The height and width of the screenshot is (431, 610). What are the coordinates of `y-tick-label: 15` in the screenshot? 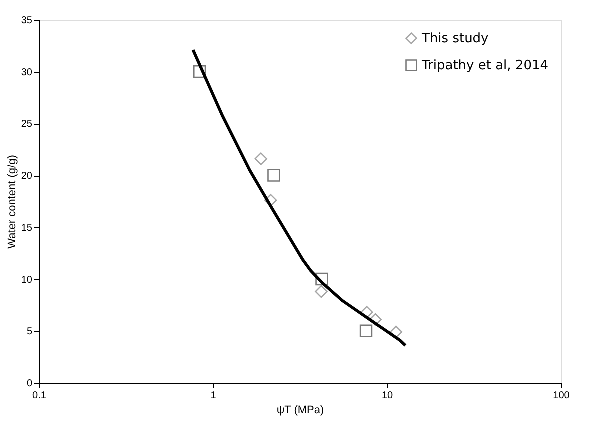 It's located at (27, 228).